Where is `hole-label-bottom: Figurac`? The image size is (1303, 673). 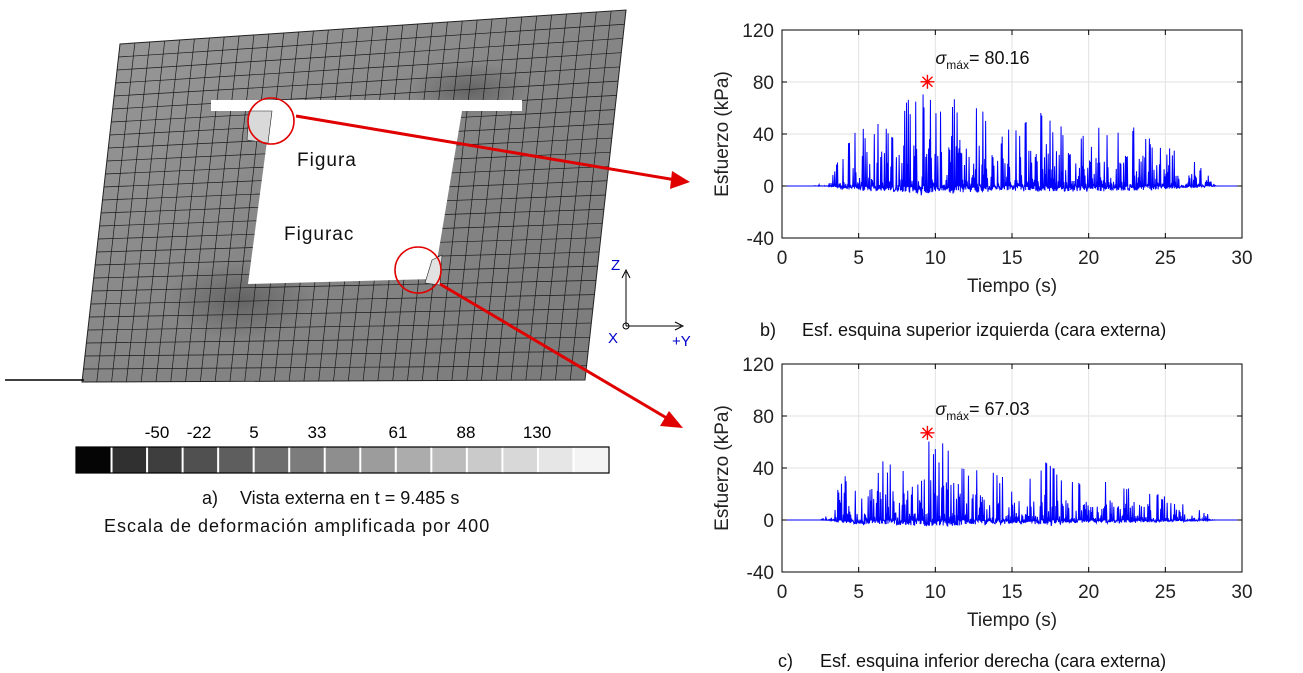
hole-label-bottom: Figurac is located at coordinates (319, 234).